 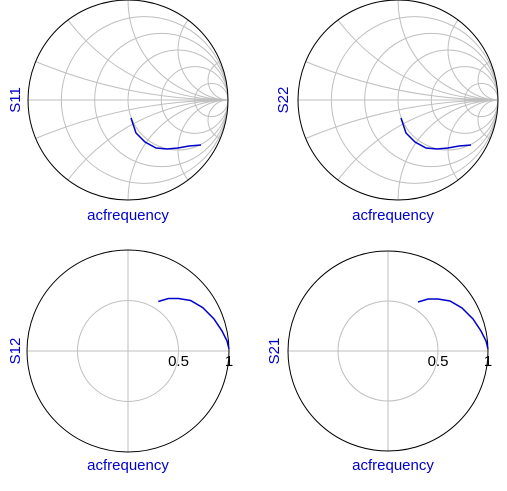 I want to click on x-axis-label-s12: acfrequency, so click(x=128, y=465).